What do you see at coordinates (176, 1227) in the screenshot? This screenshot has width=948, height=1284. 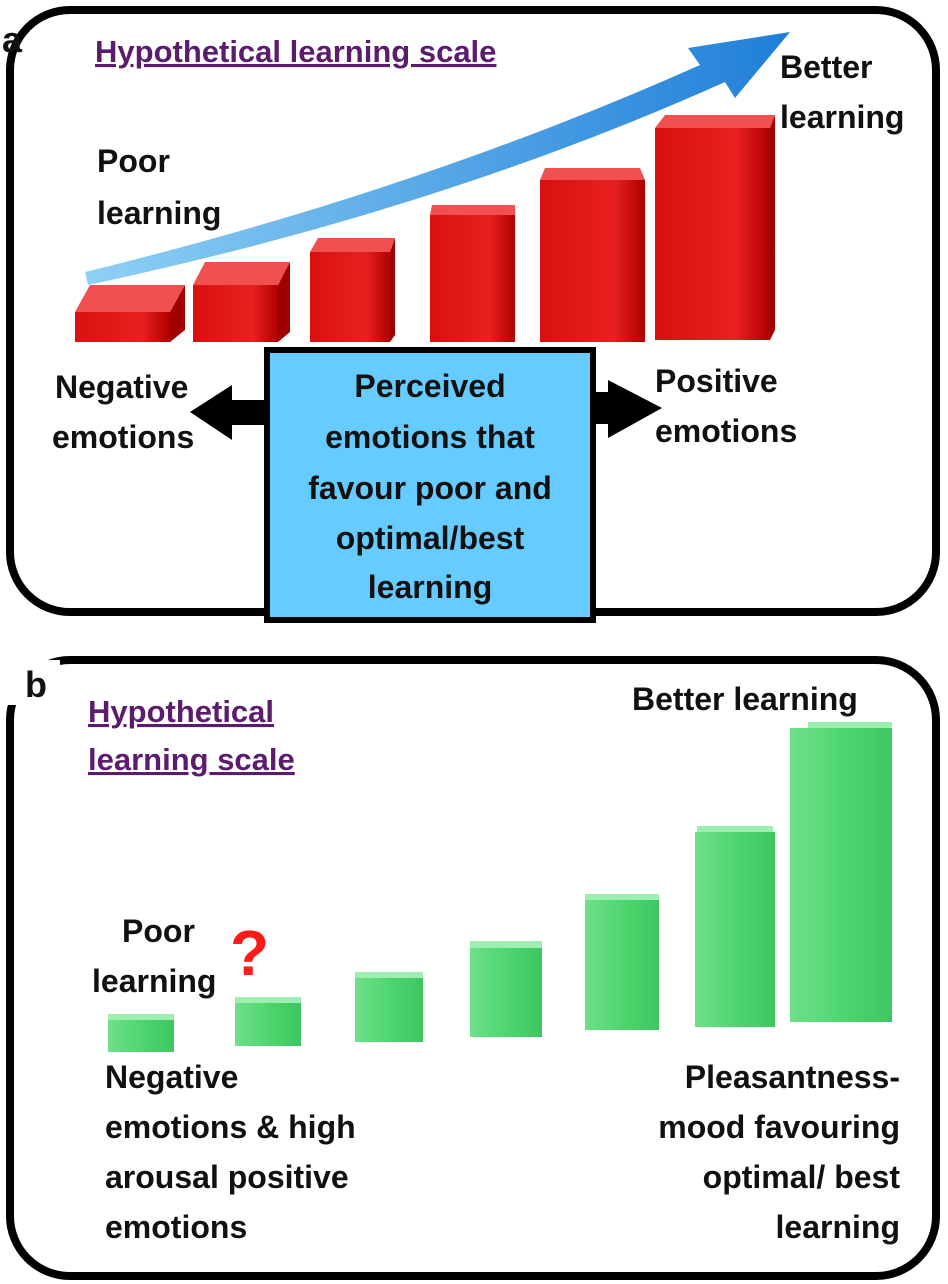 I see `left-caption: emotions` at bounding box center [176, 1227].